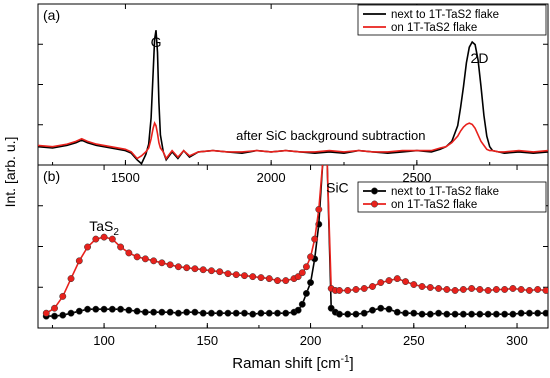 This screenshot has width=550, height=378. Describe the element at coordinates (51, 176) in the screenshot. I see `panel-label: (b)` at that location.